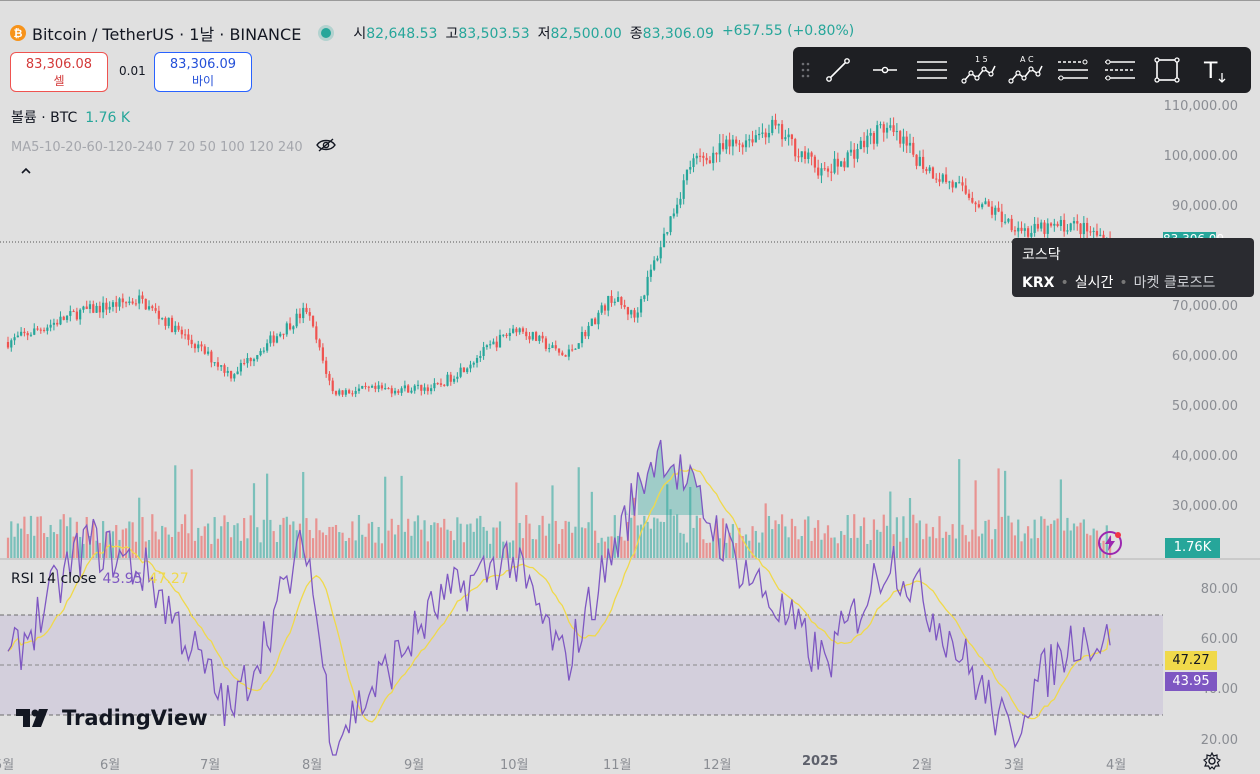  I want to click on parallel-channel-icon, so click(932, 70).